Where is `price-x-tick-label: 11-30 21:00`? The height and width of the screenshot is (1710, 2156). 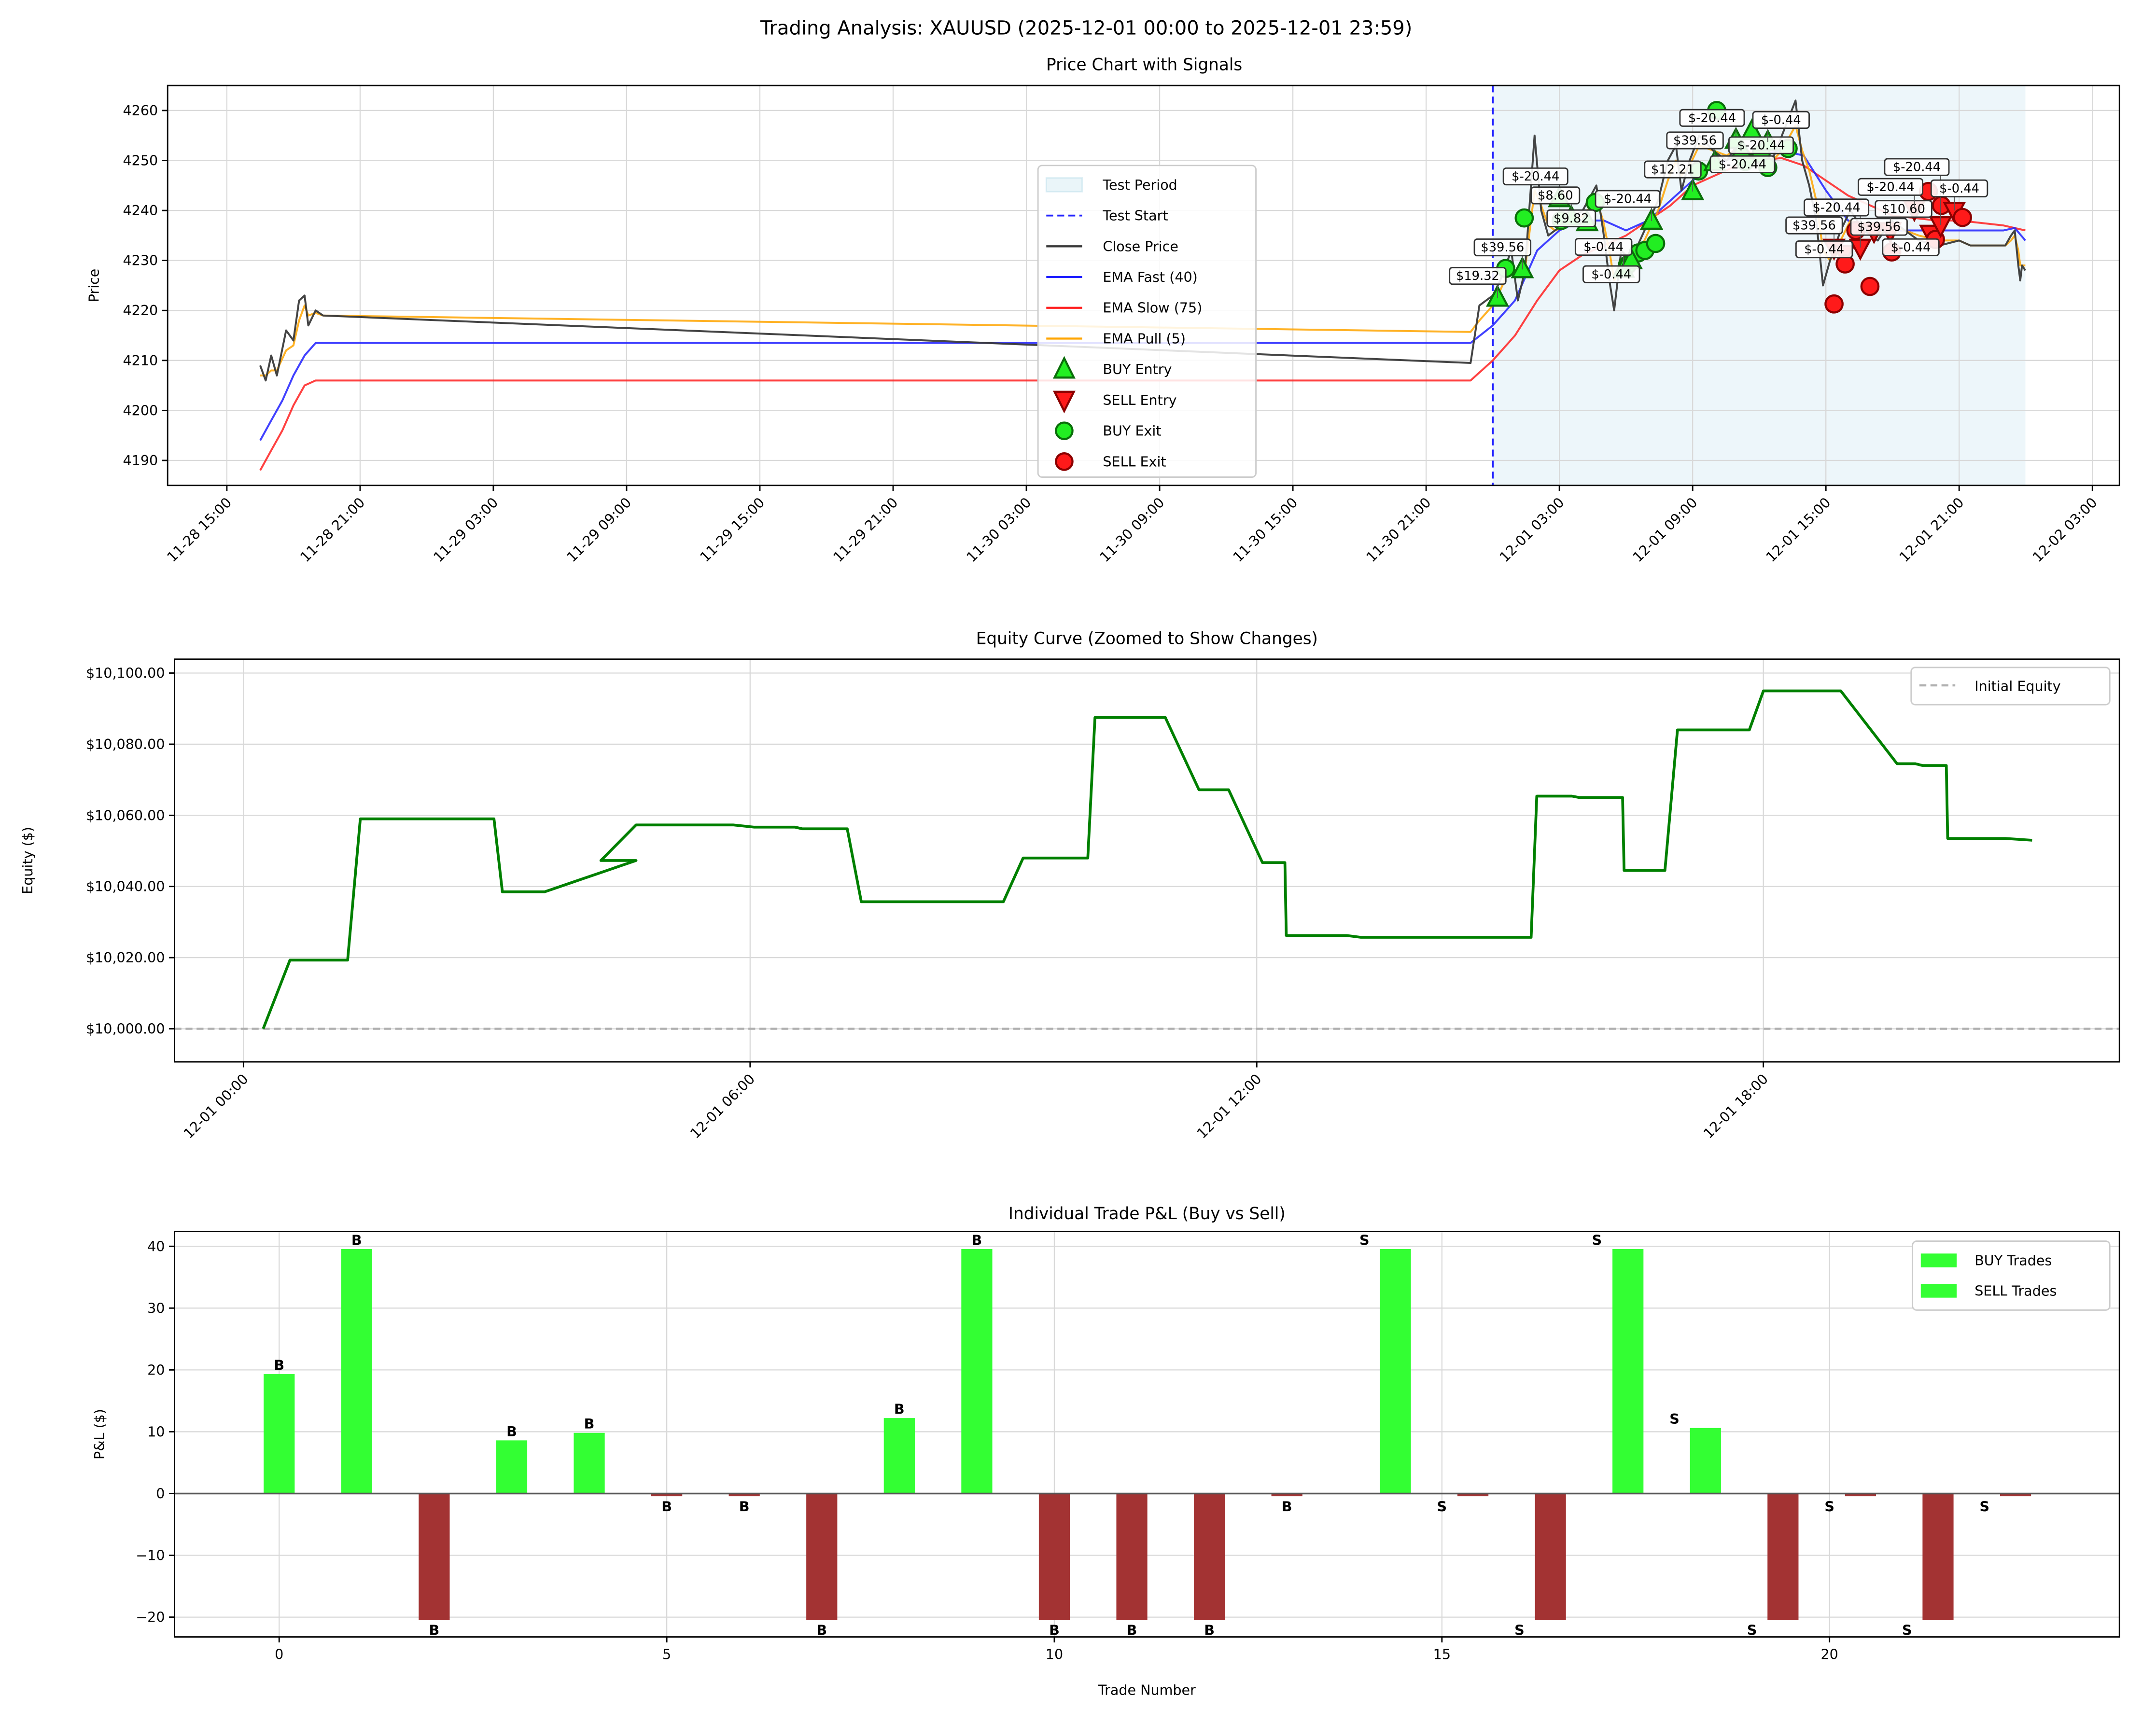
price-x-tick-label: 11-30 21:00 is located at coordinates (1399, 529).